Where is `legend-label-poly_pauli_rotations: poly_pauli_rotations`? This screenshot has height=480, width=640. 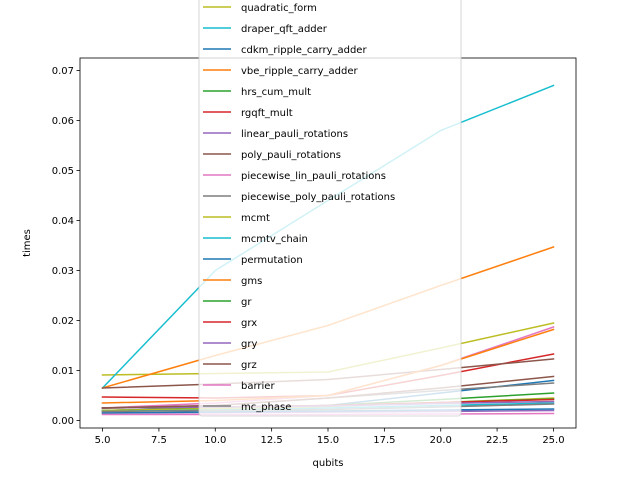
legend-label-poly_pauli_rotations: poly_pauli_rotations is located at coordinates (291, 155).